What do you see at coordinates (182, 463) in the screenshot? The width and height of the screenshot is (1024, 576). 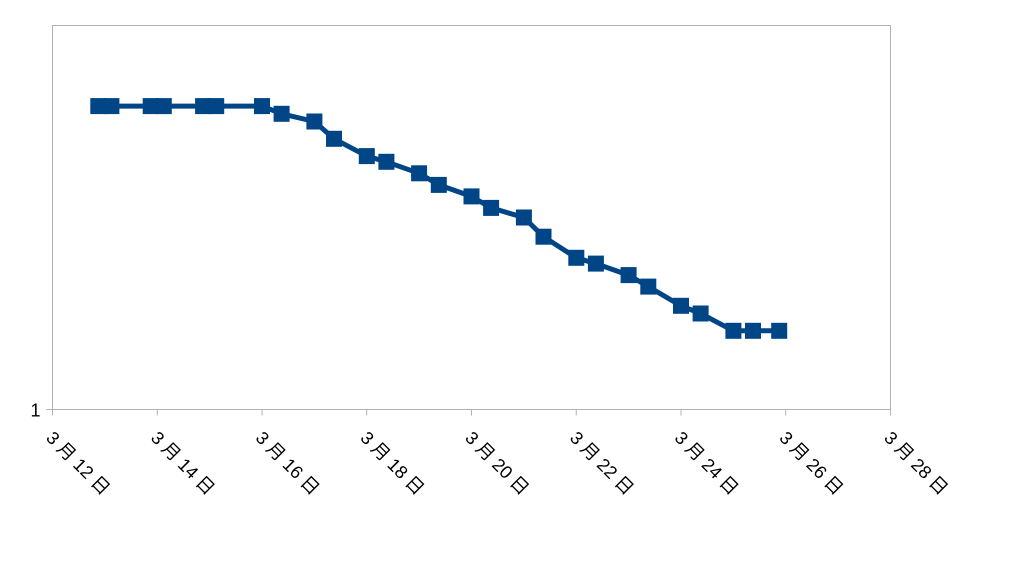 I see `x-tick-label: 3 月 14 日` at bounding box center [182, 463].